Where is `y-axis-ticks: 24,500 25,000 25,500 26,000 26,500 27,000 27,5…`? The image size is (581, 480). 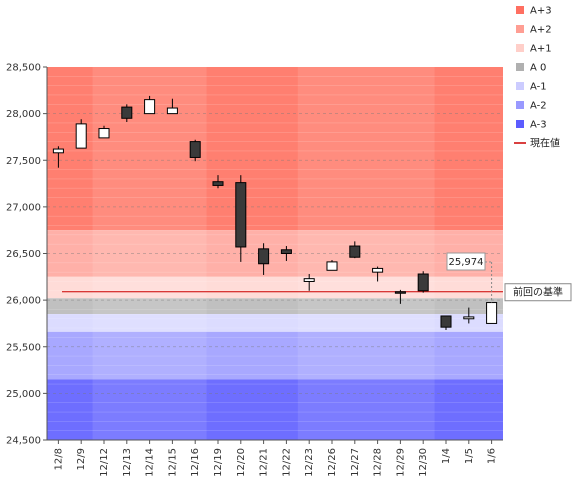 y-axis-ticks: 24,500 25,000 25,500 26,000 26,500 27,000 27,5… is located at coordinates (26, 255).